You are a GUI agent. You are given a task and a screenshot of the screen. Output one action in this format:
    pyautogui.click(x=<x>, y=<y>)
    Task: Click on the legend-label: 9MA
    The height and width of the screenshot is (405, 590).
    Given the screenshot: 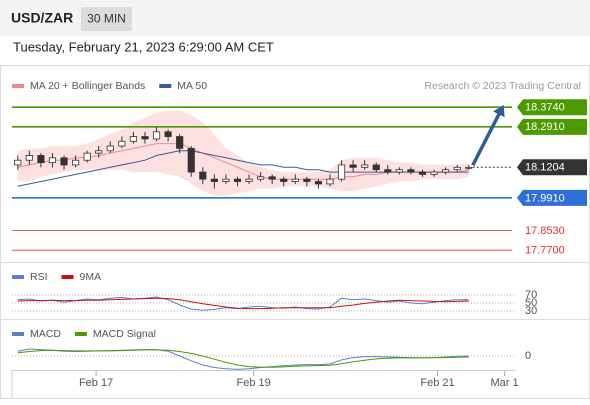 What is the action you would take?
    pyautogui.click(x=91, y=277)
    